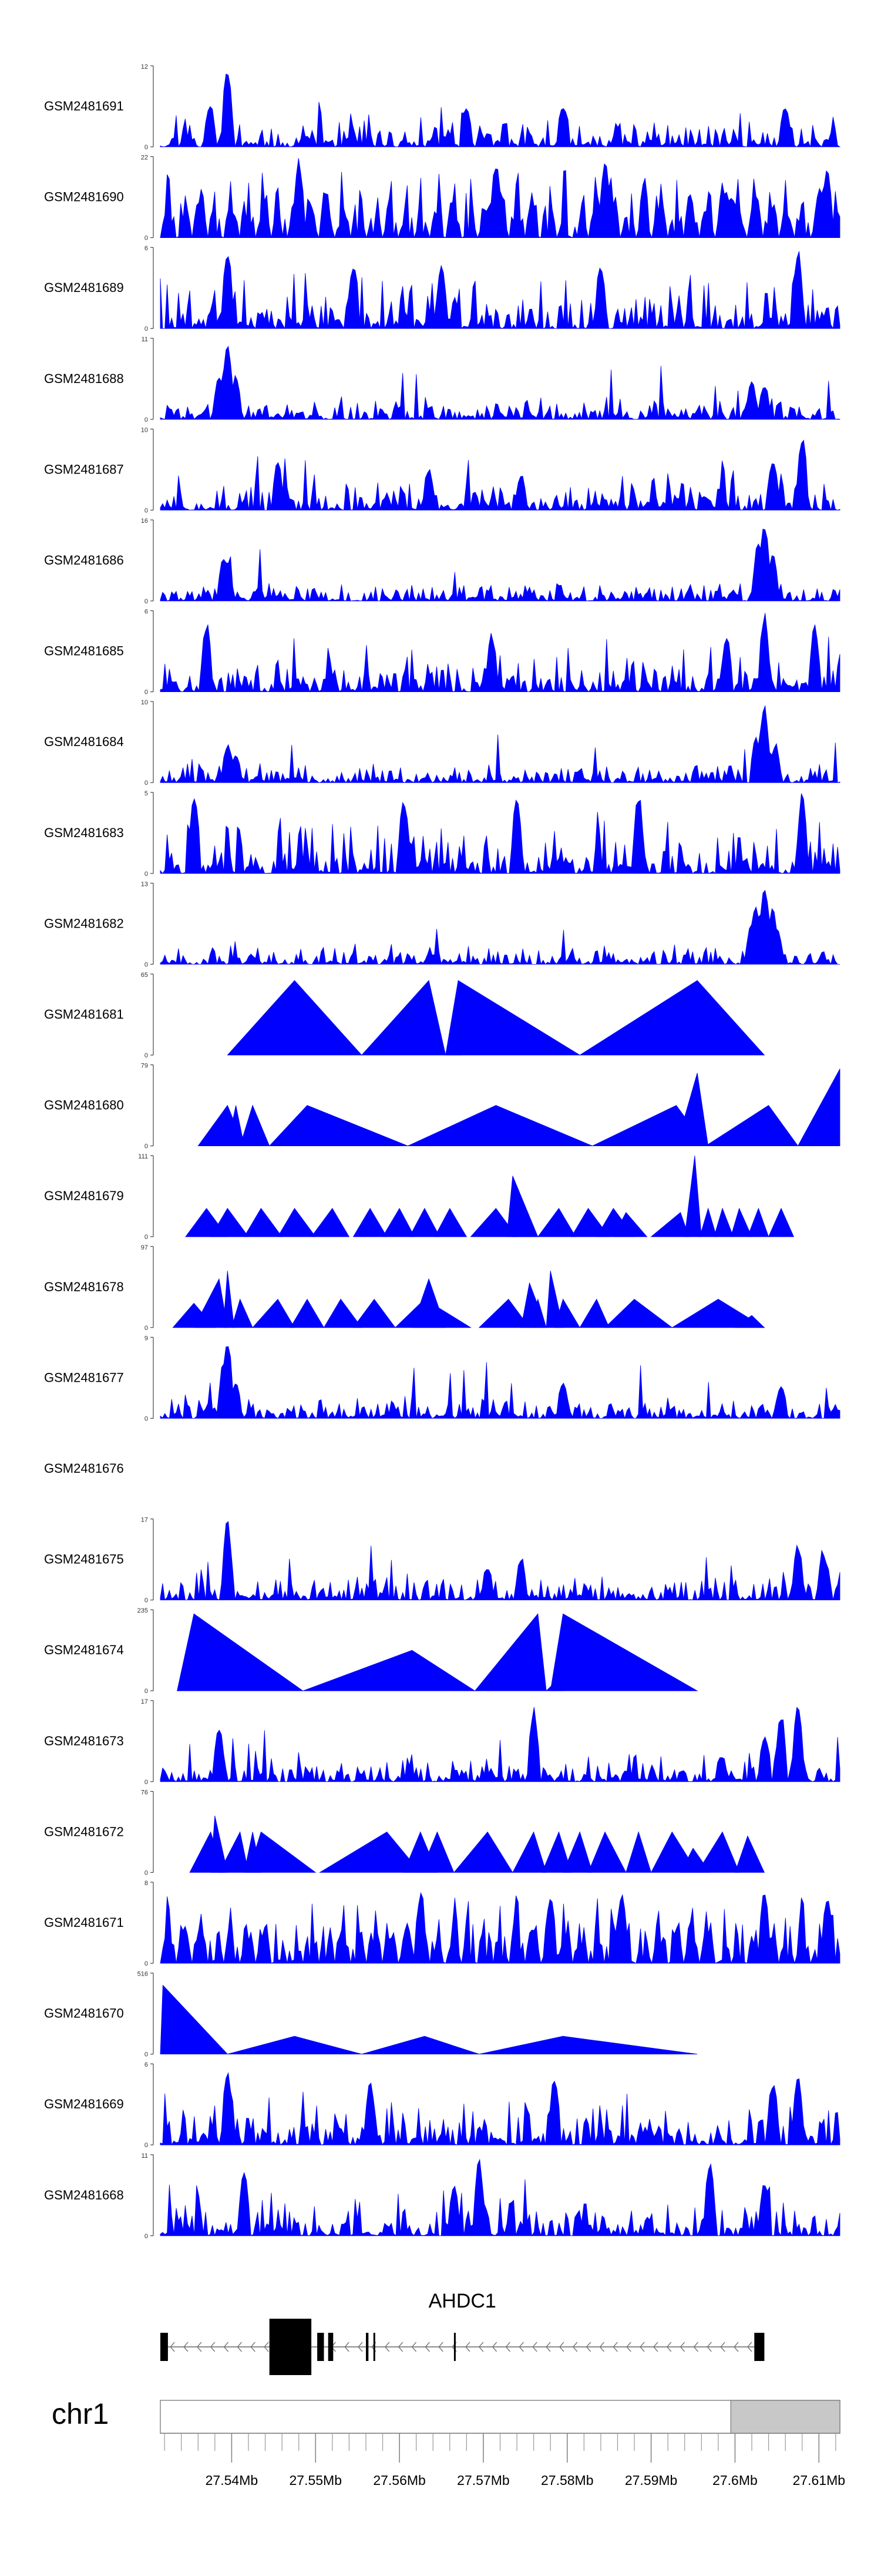  Describe the element at coordinates (84, 1469) in the screenshot. I see `track-label: GSM2481676` at that location.